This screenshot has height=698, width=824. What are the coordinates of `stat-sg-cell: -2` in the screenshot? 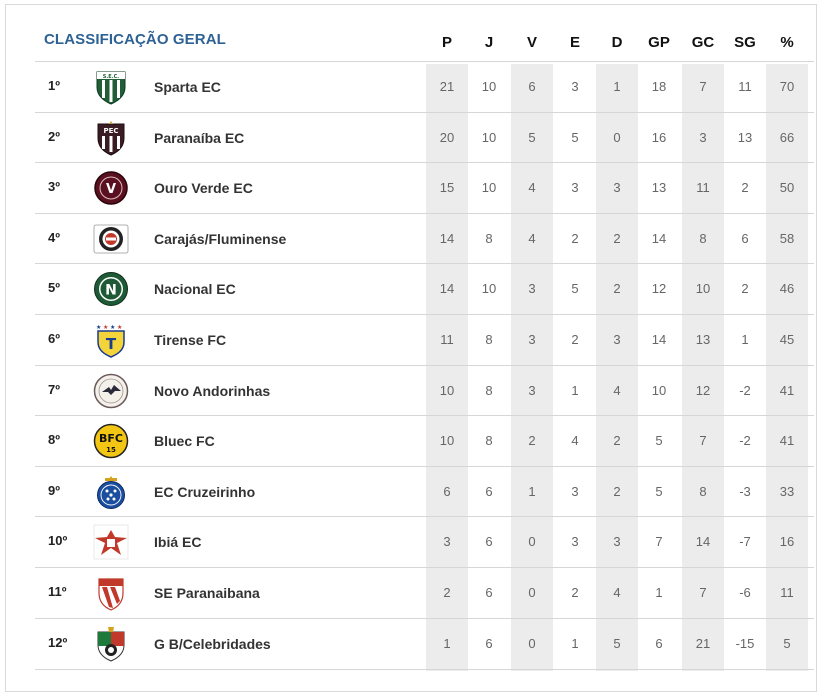 It's located at (745, 441).